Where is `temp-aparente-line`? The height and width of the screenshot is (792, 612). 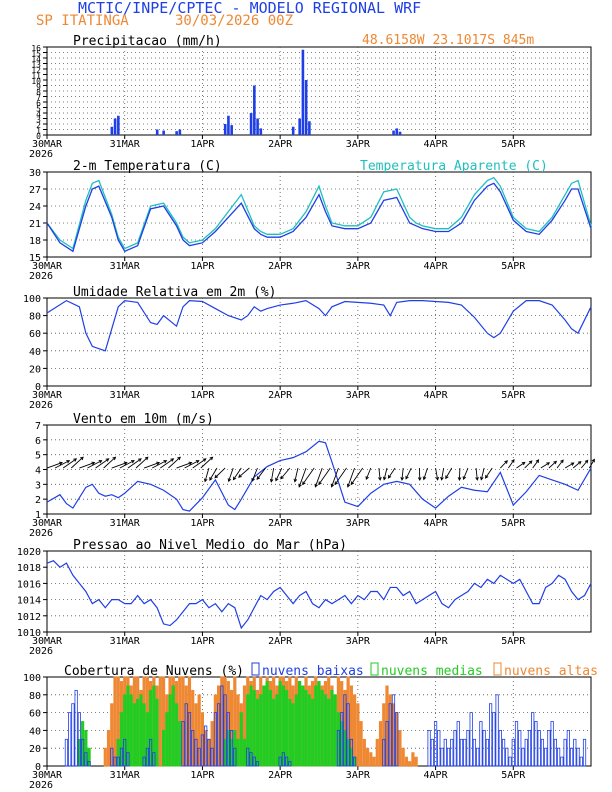 temp-aparente-line is located at coordinates (319, 213).